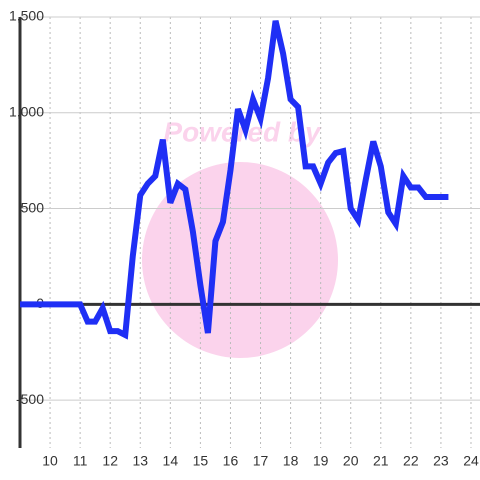  I want to click on x-tick-label: 11, so click(80, 461).